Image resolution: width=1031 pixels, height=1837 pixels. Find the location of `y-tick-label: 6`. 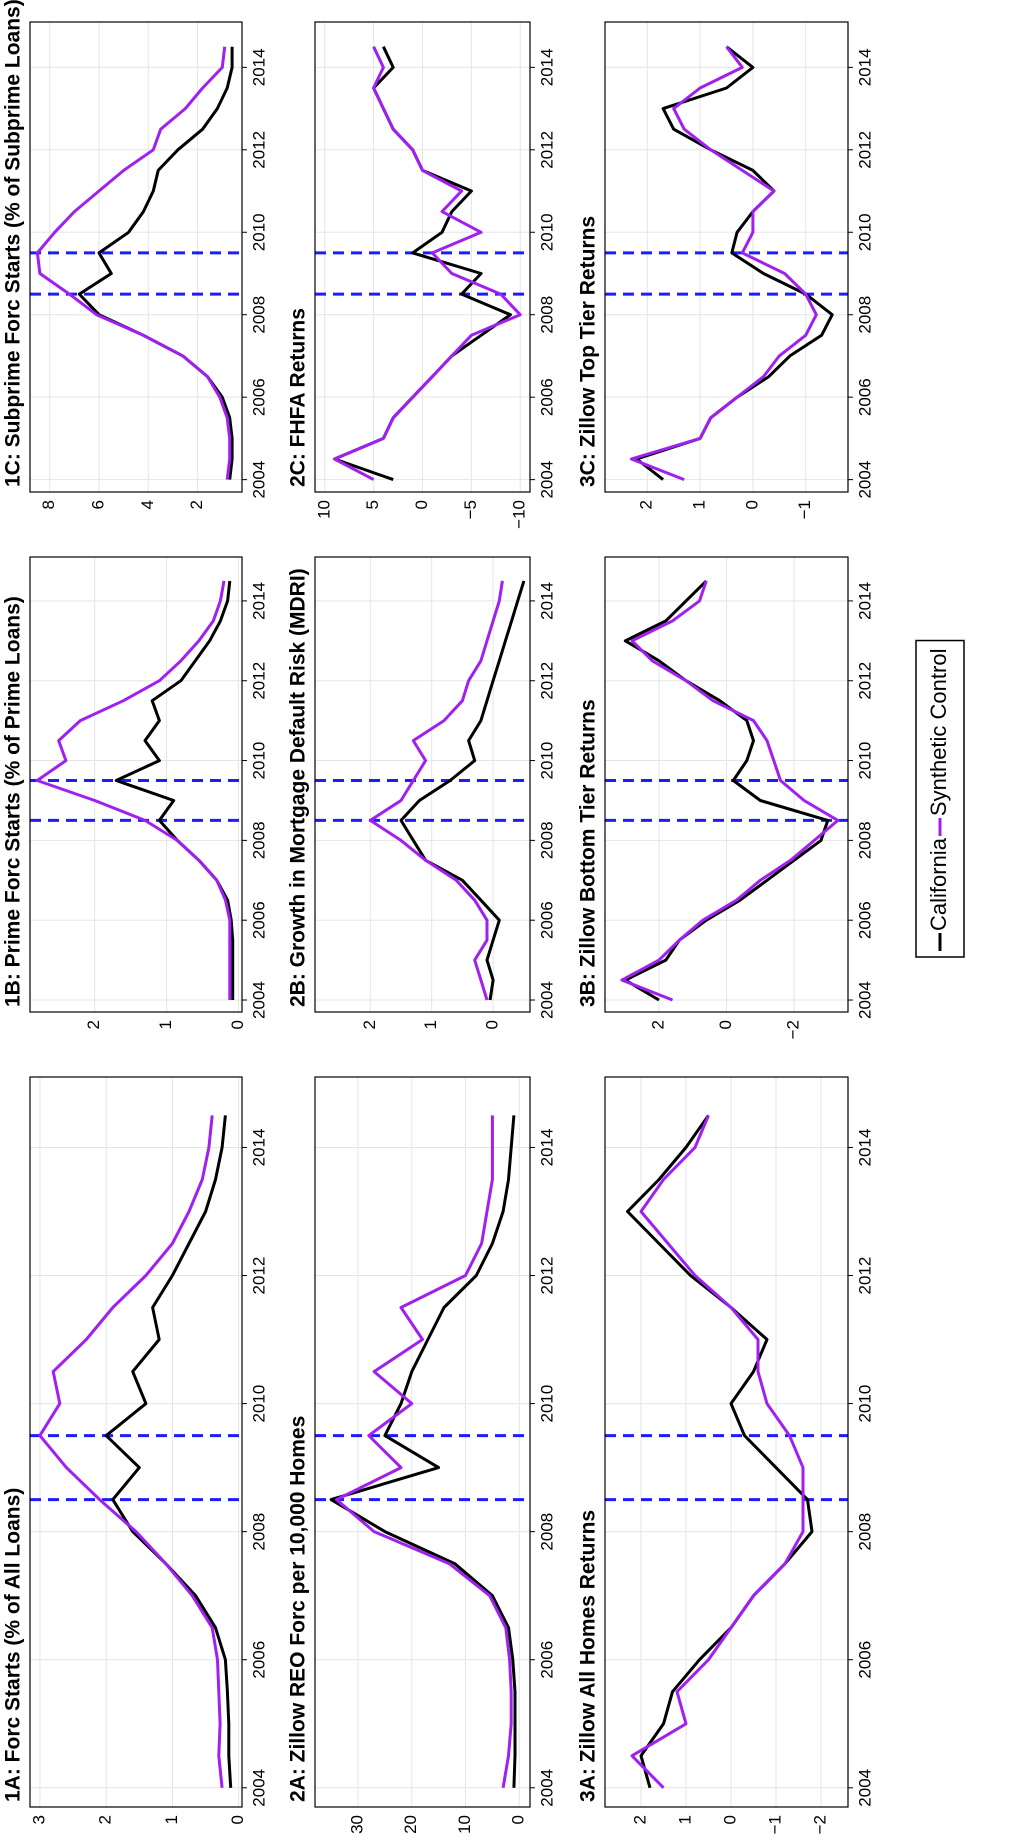

y-tick-label: 6 is located at coordinates (98, 504).